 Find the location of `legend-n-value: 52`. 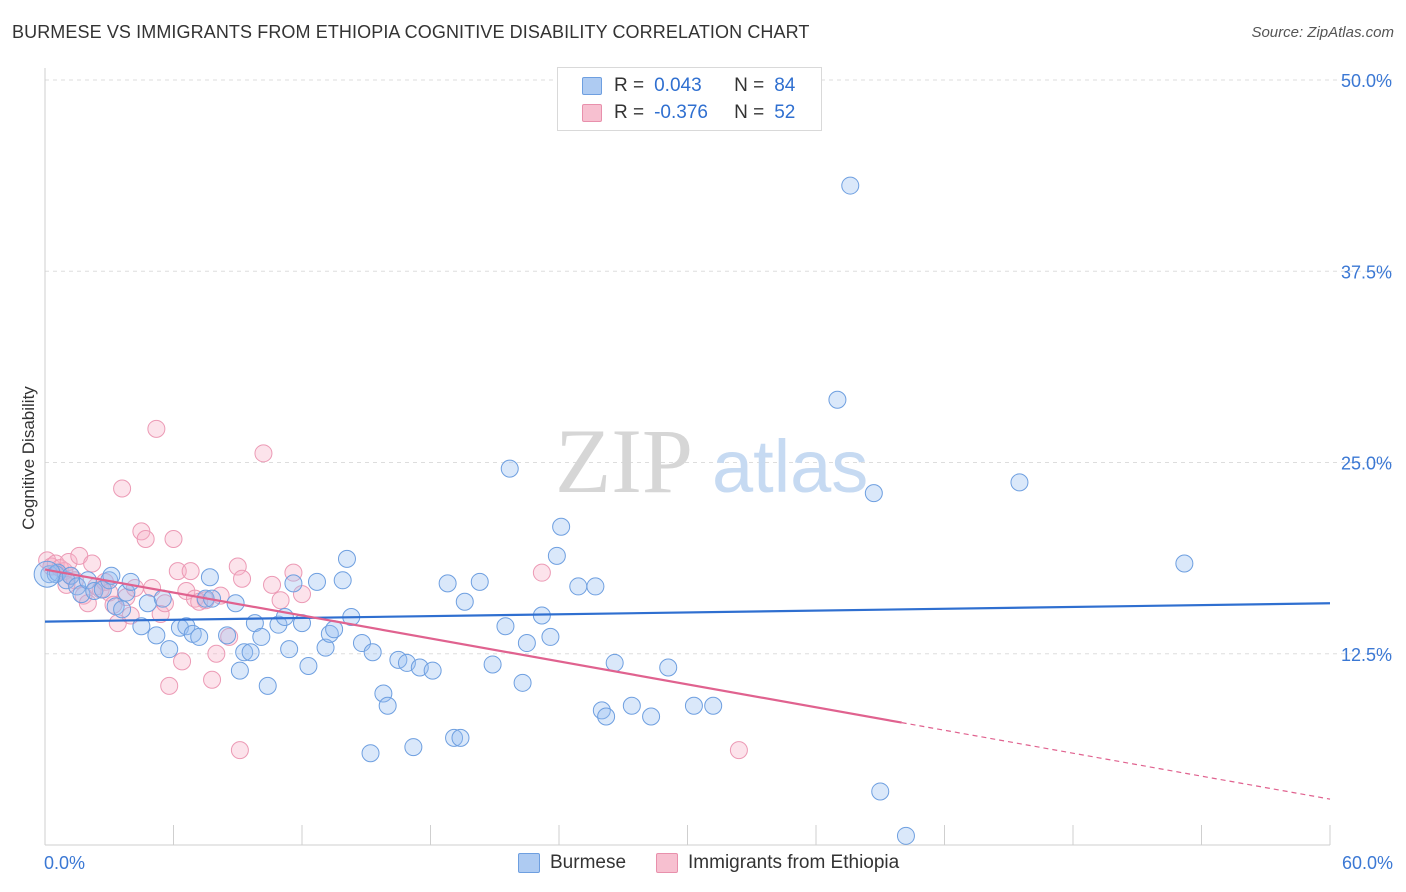

legend-n-value: 52 is located at coordinates (785, 112).